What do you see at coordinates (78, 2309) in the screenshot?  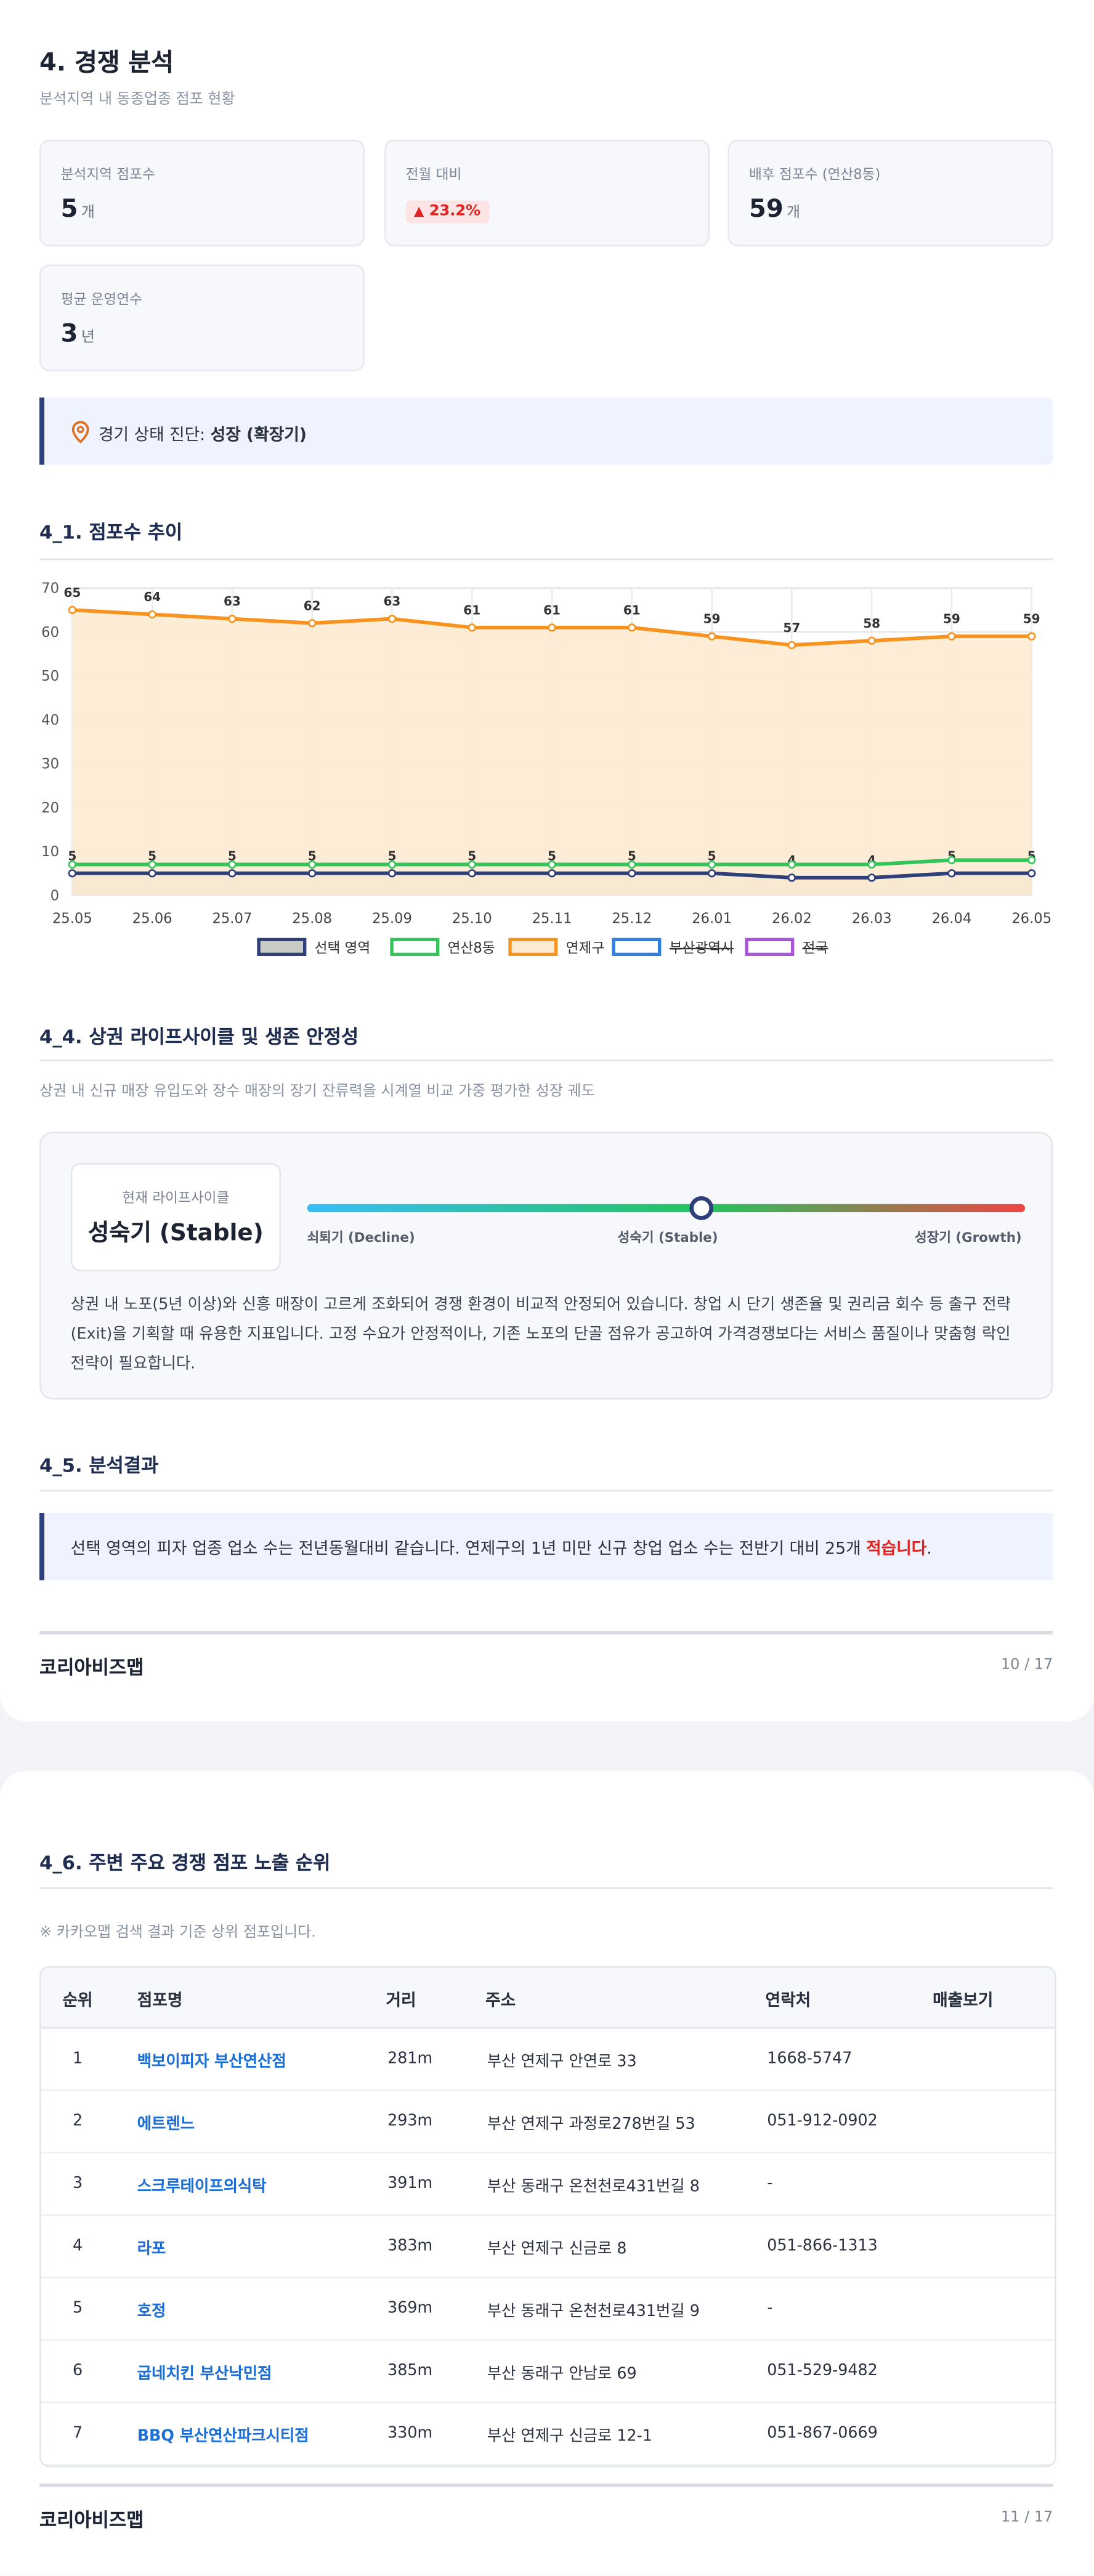 I see `rank: 5` at bounding box center [78, 2309].